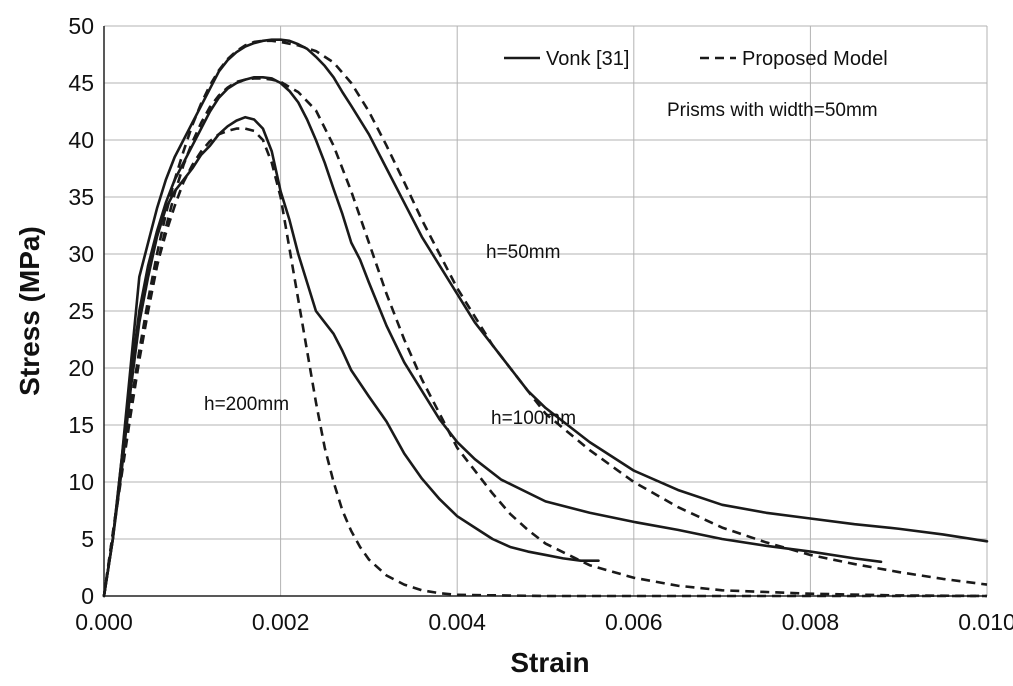 The width and height of the screenshot is (1013, 686). I want to click on y-tick-label: 25, so click(81, 311).